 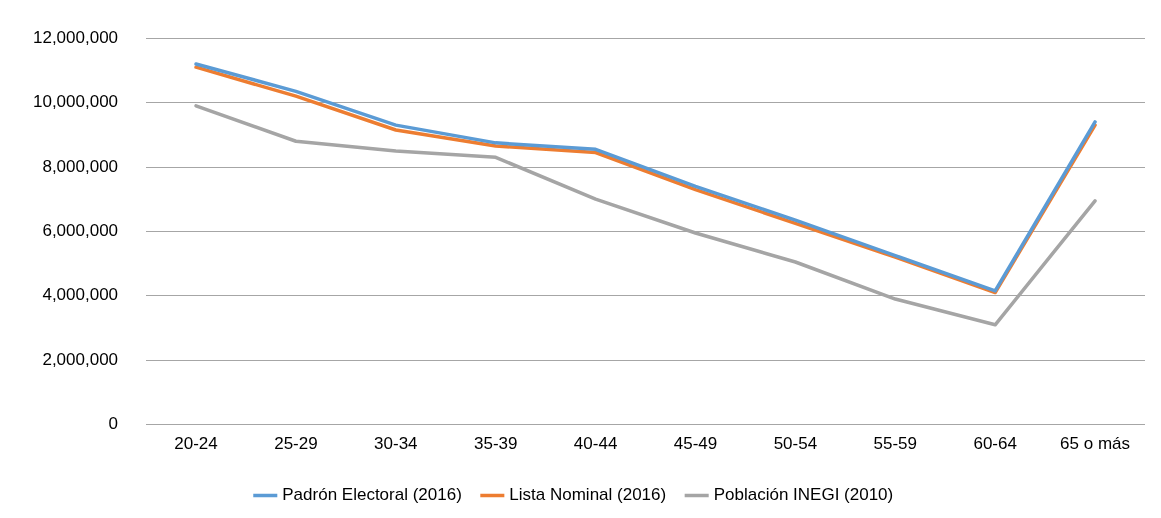 I want to click on x-tick-label: 55-59, so click(x=895, y=444).